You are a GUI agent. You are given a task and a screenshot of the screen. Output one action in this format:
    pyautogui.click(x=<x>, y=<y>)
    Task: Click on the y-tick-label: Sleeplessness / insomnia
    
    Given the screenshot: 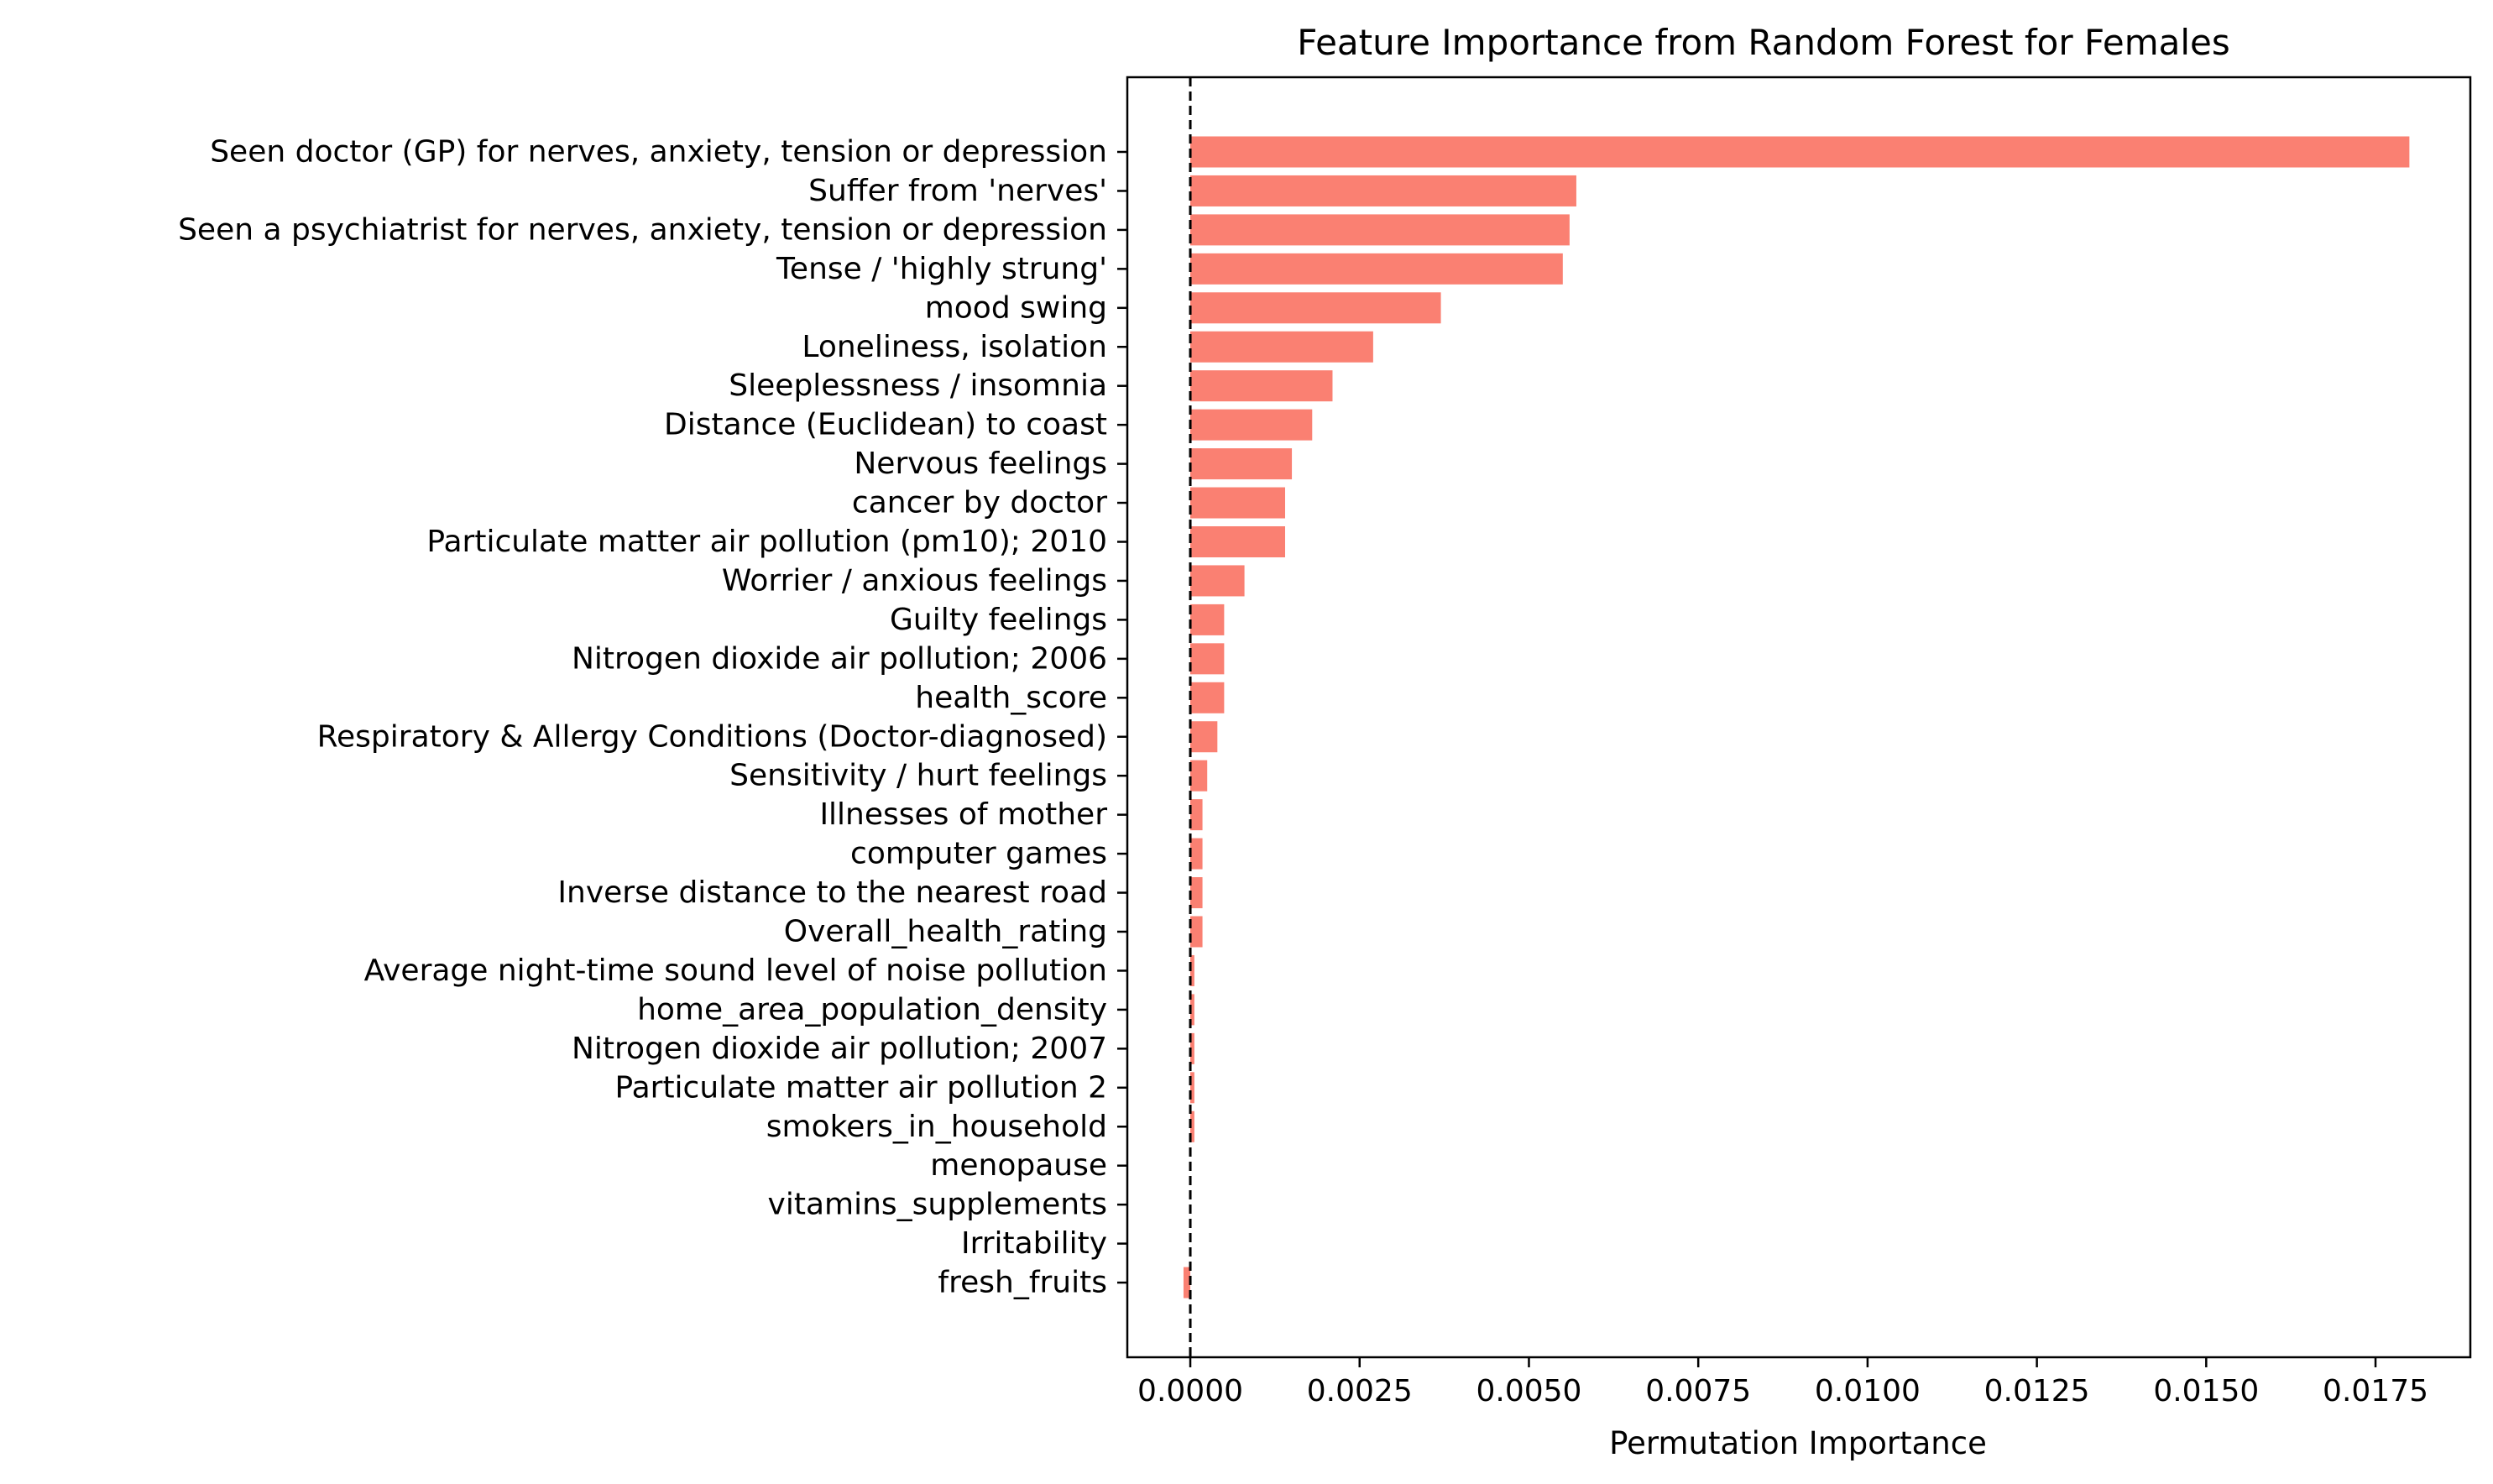 What is the action you would take?
    pyautogui.click(x=918, y=385)
    